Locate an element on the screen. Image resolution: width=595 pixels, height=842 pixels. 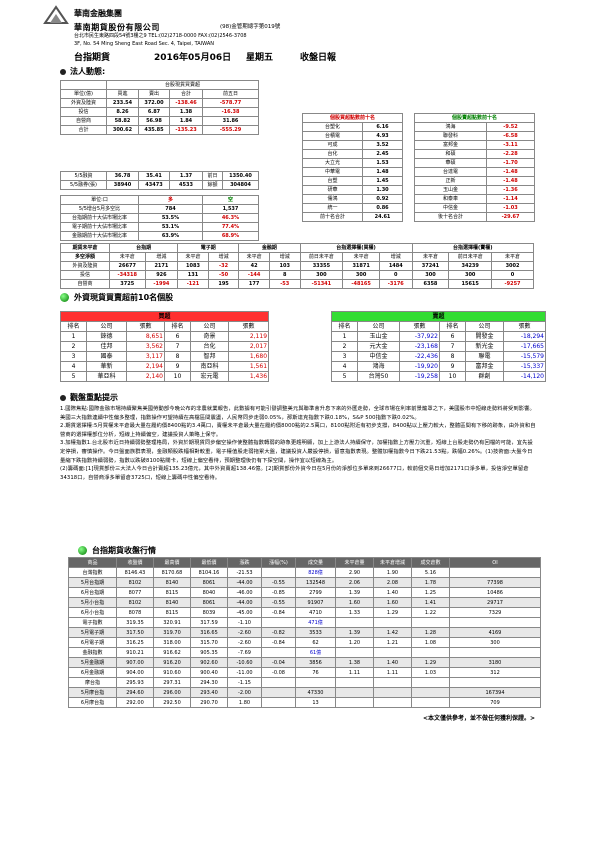
cell: 2,140 is located at coordinates (145, 376).